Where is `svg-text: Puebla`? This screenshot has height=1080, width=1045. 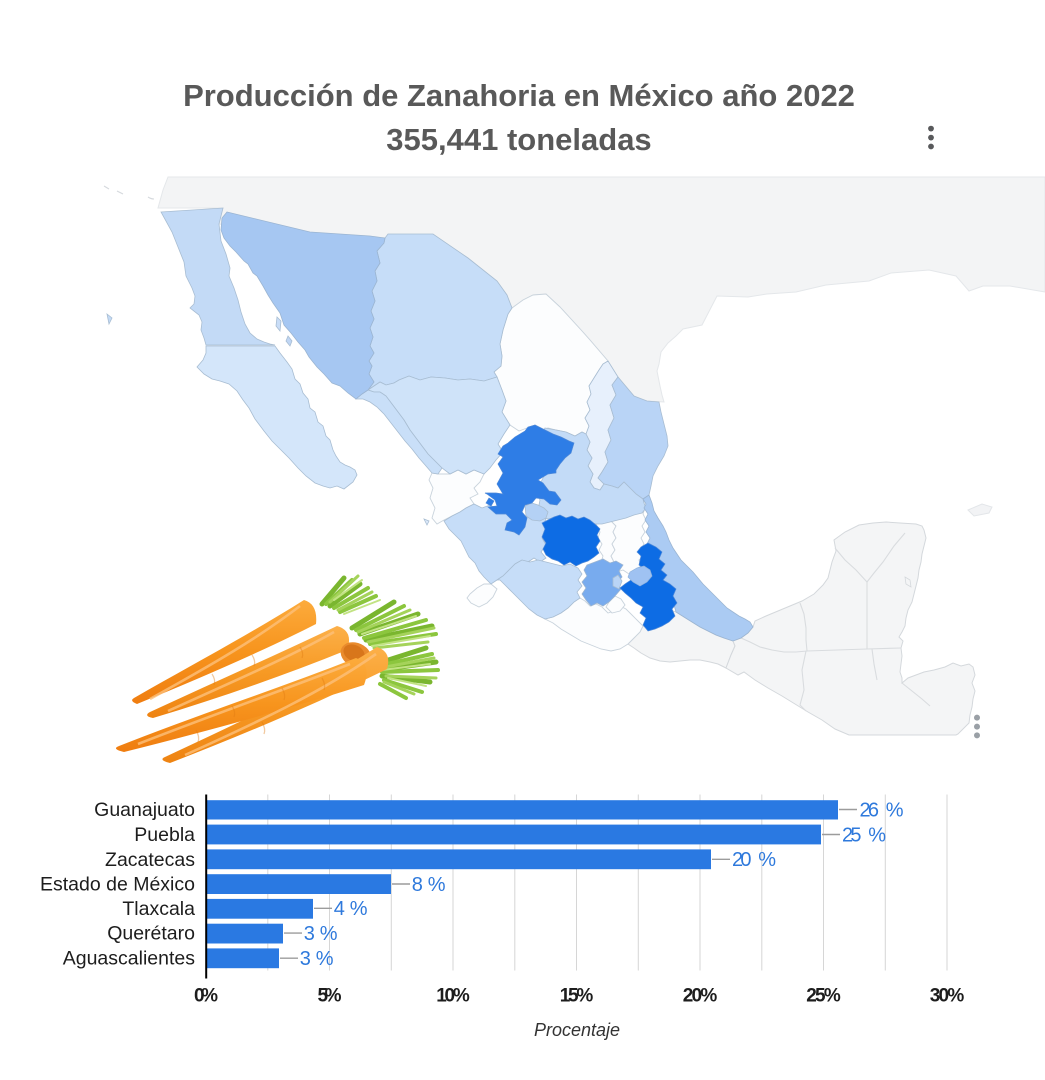 svg-text: Puebla is located at coordinates (164, 835).